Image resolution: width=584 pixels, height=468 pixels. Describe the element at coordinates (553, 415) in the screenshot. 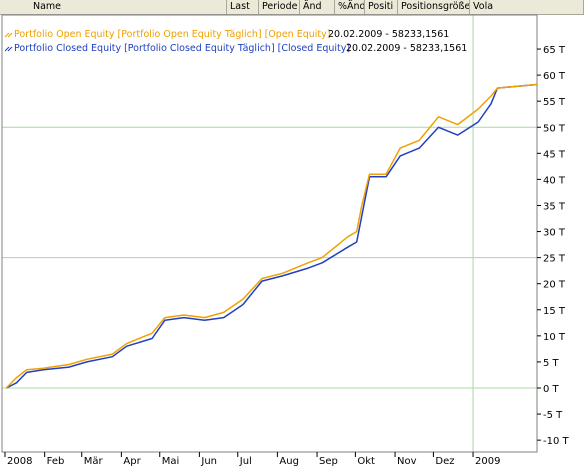

I see `y-tick-label: -5 T` at that location.